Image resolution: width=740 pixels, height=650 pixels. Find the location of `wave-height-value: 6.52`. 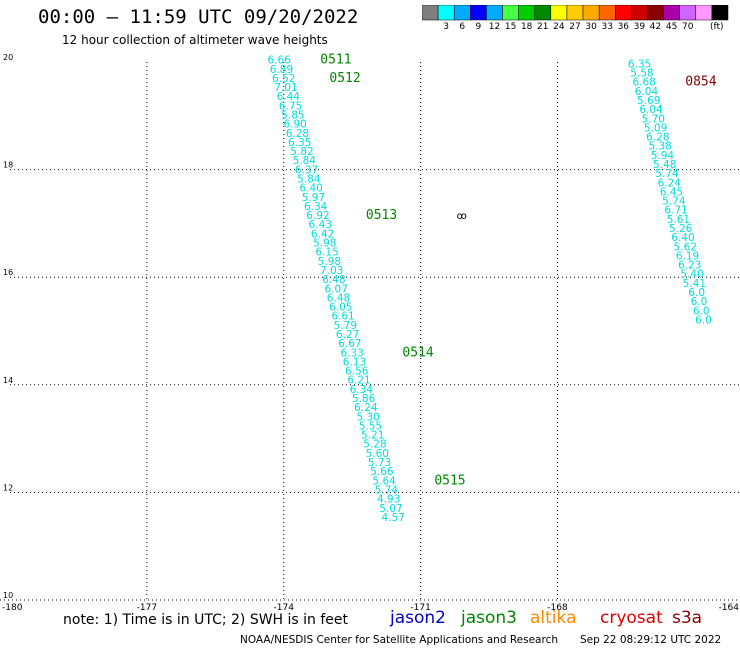

wave-height-value: 6.52 is located at coordinates (283, 79).